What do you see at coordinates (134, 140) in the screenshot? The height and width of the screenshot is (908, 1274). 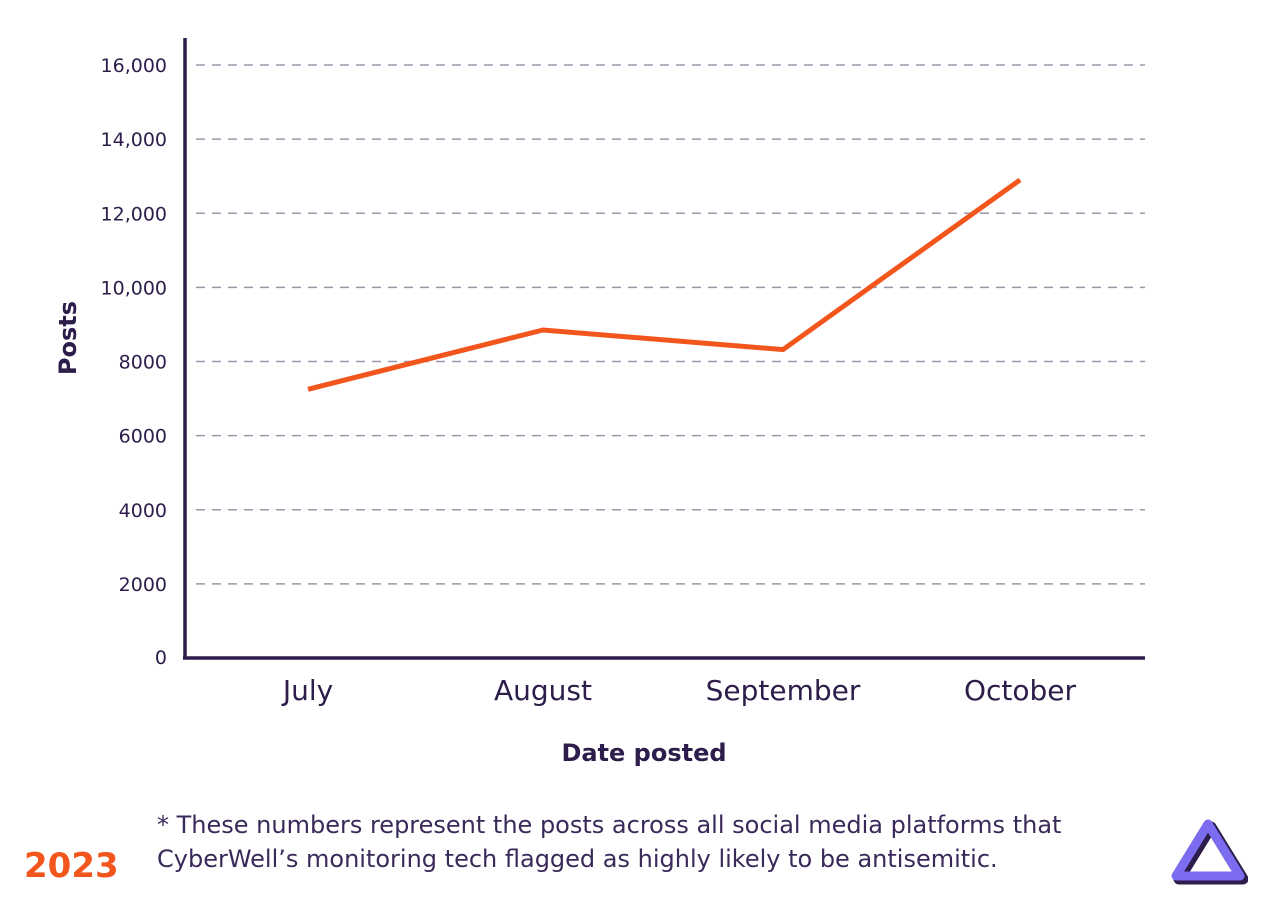 I see `y-tick-label: 14,000` at bounding box center [134, 140].